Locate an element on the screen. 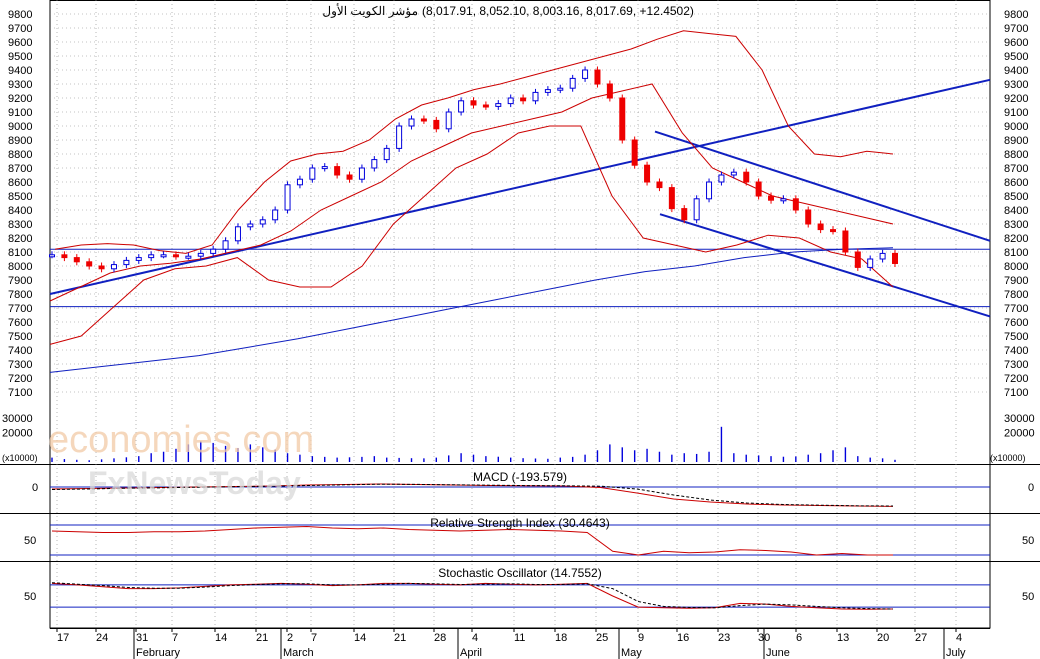 This screenshot has height=659, width=1040. x-day-label: 23 is located at coordinates (724, 638).